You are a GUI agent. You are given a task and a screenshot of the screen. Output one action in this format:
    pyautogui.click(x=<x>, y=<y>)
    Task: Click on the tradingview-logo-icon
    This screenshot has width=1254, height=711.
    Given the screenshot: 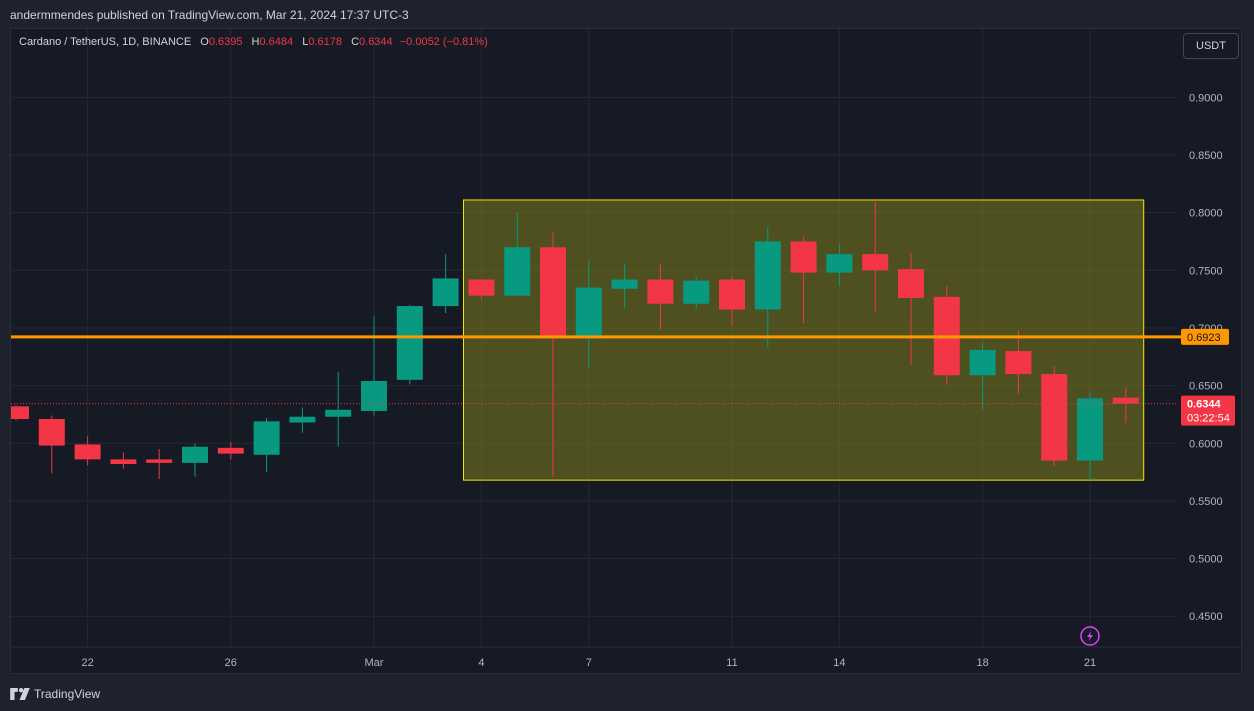 What is the action you would take?
    pyautogui.click(x=20, y=694)
    